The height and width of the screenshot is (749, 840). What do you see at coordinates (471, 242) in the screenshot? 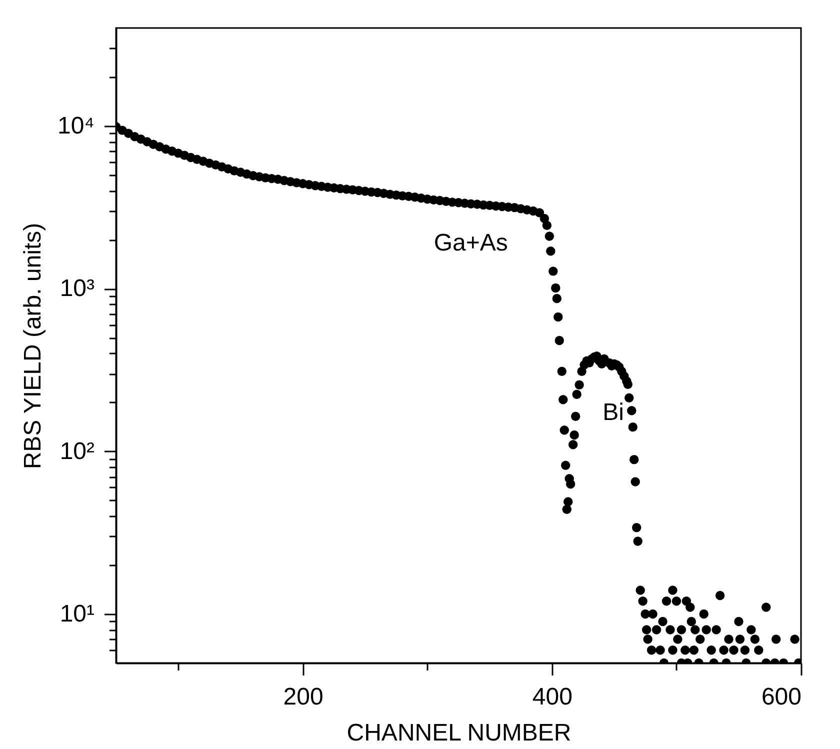
I see `annotation: Ga+As` at bounding box center [471, 242].